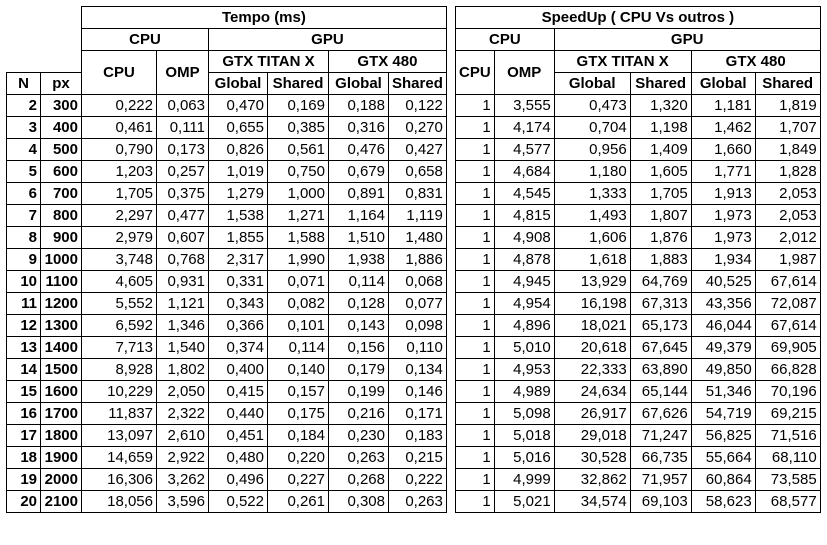  Describe the element at coordinates (298, 149) in the screenshot. I see `time-cell: 0,561` at that location.